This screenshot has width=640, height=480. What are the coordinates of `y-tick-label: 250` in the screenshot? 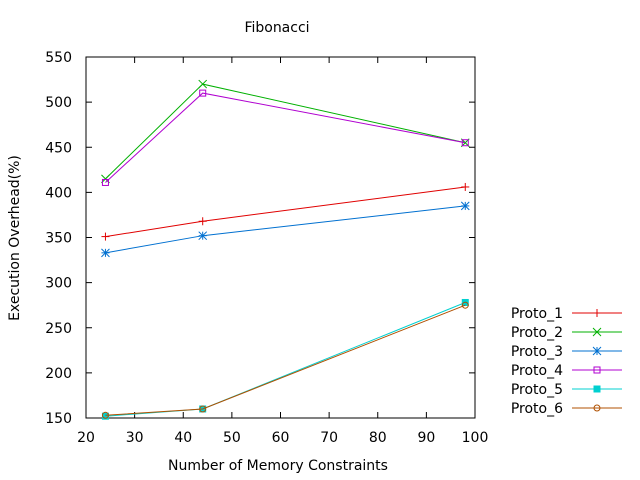 It's located at (58, 329).